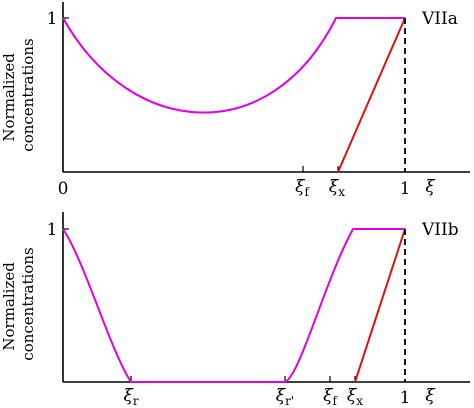 Image resolution: width=474 pixels, height=408 pixels. What do you see at coordinates (440, 230) in the screenshot?
I see `panel-label-bottom: VIIb` at bounding box center [440, 230].